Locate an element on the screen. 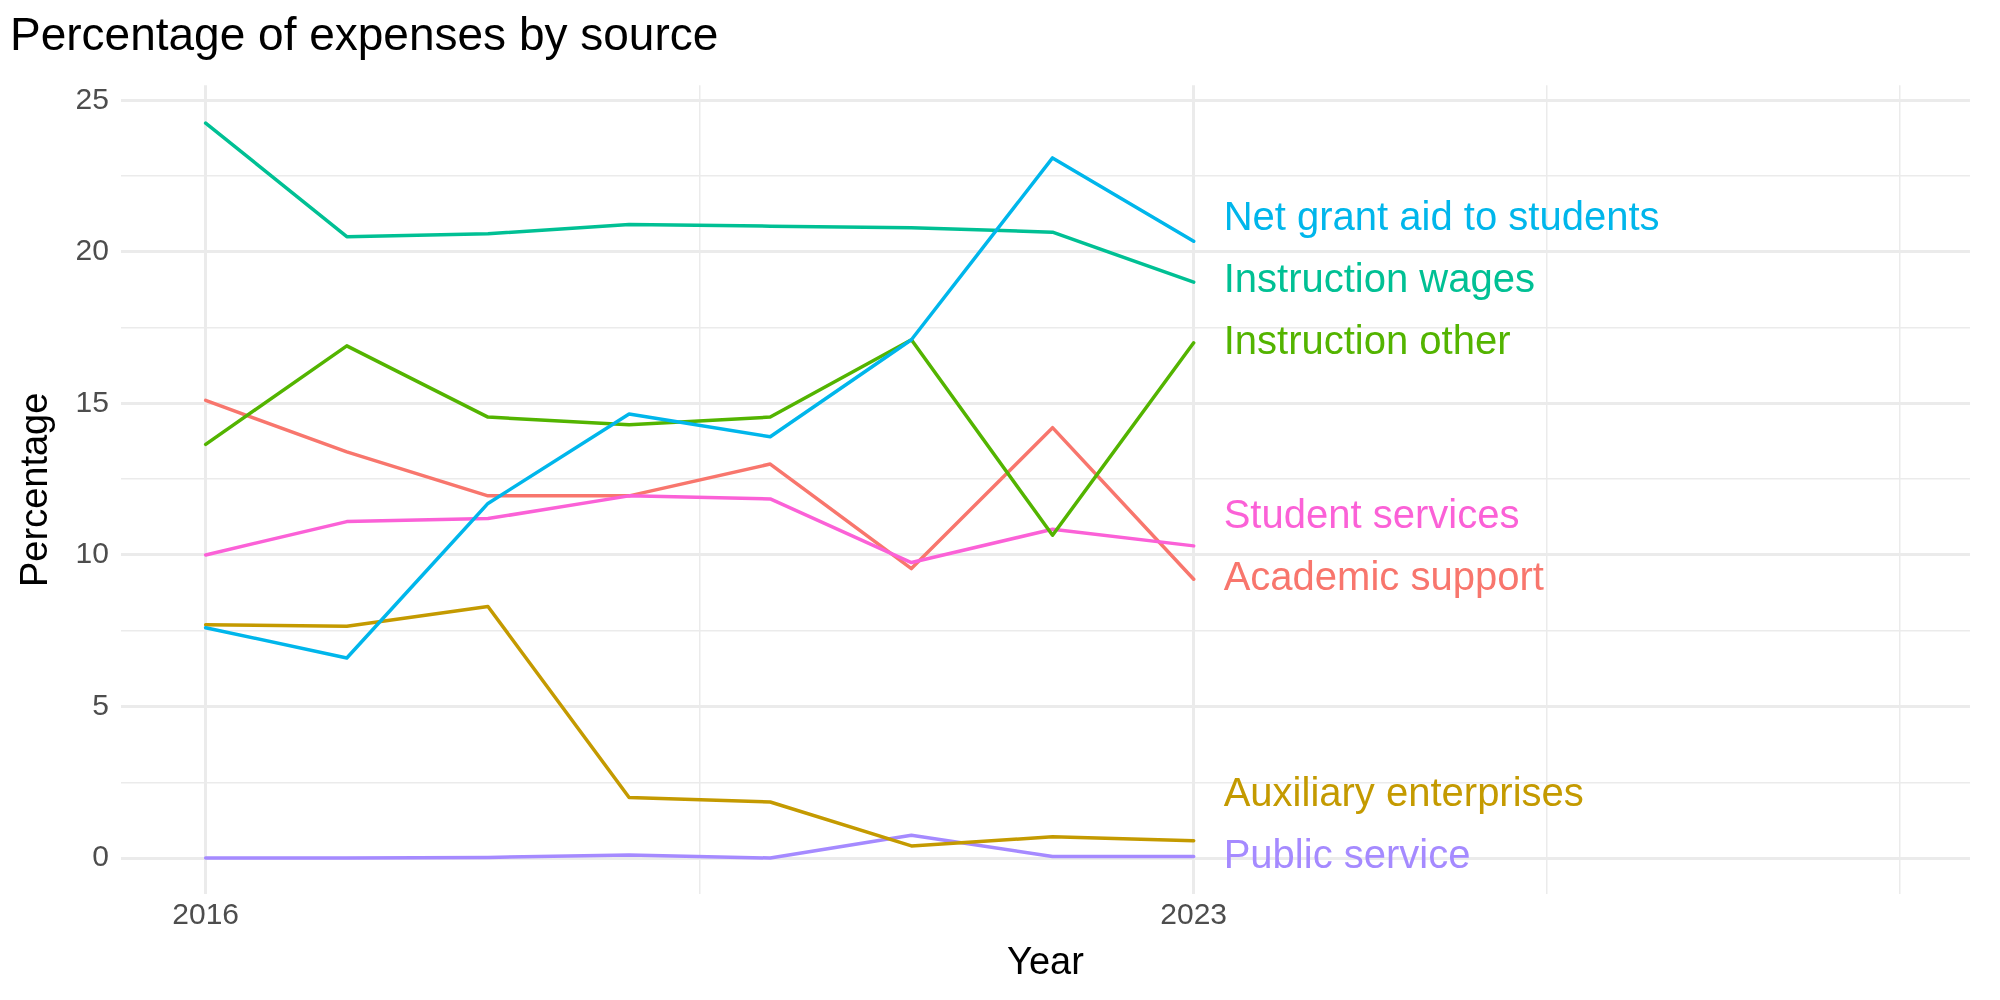 This screenshot has height=1000, width=2000. x-tick-label: 2023 is located at coordinates (1194, 913).